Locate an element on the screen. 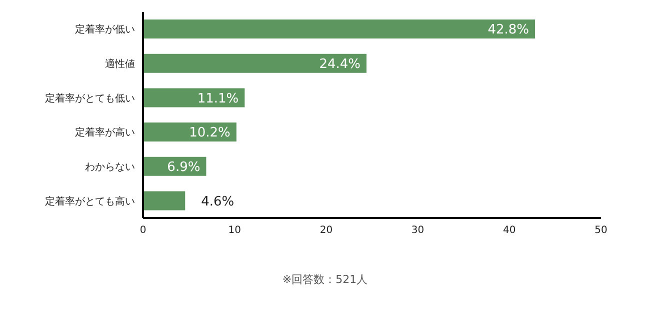  data-label: 11.1% is located at coordinates (218, 98).